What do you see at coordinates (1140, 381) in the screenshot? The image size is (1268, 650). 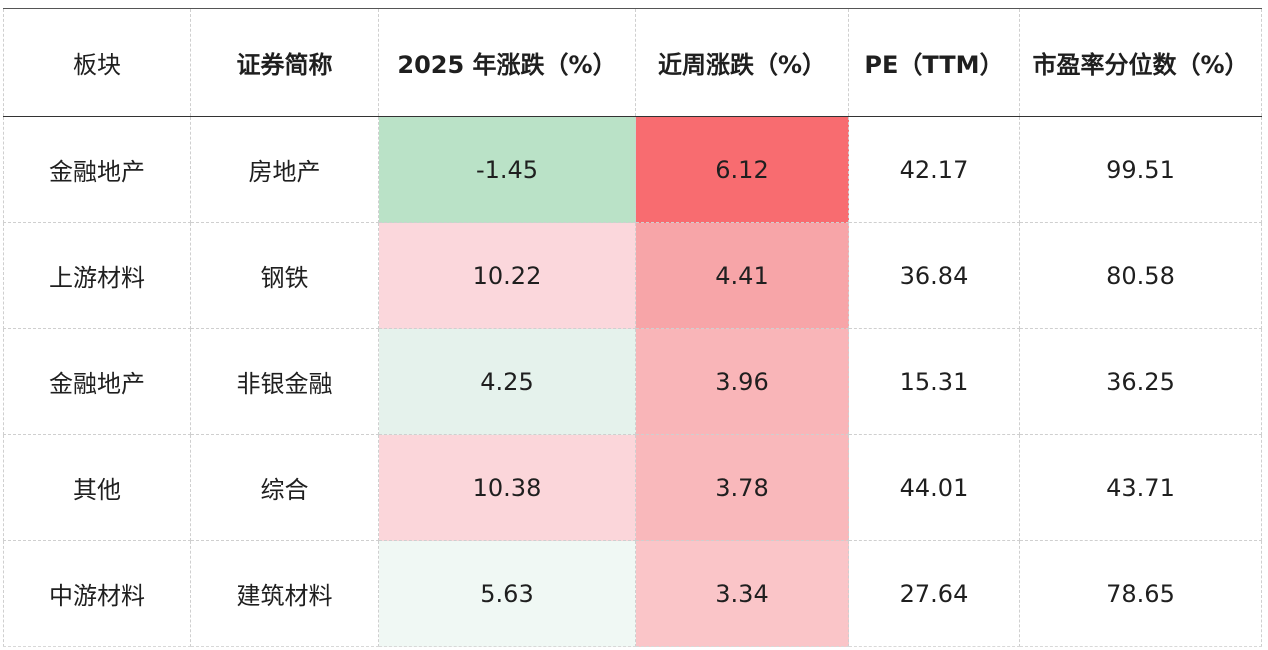 I see `cell-pe-percentile: 36.25` at bounding box center [1140, 381].